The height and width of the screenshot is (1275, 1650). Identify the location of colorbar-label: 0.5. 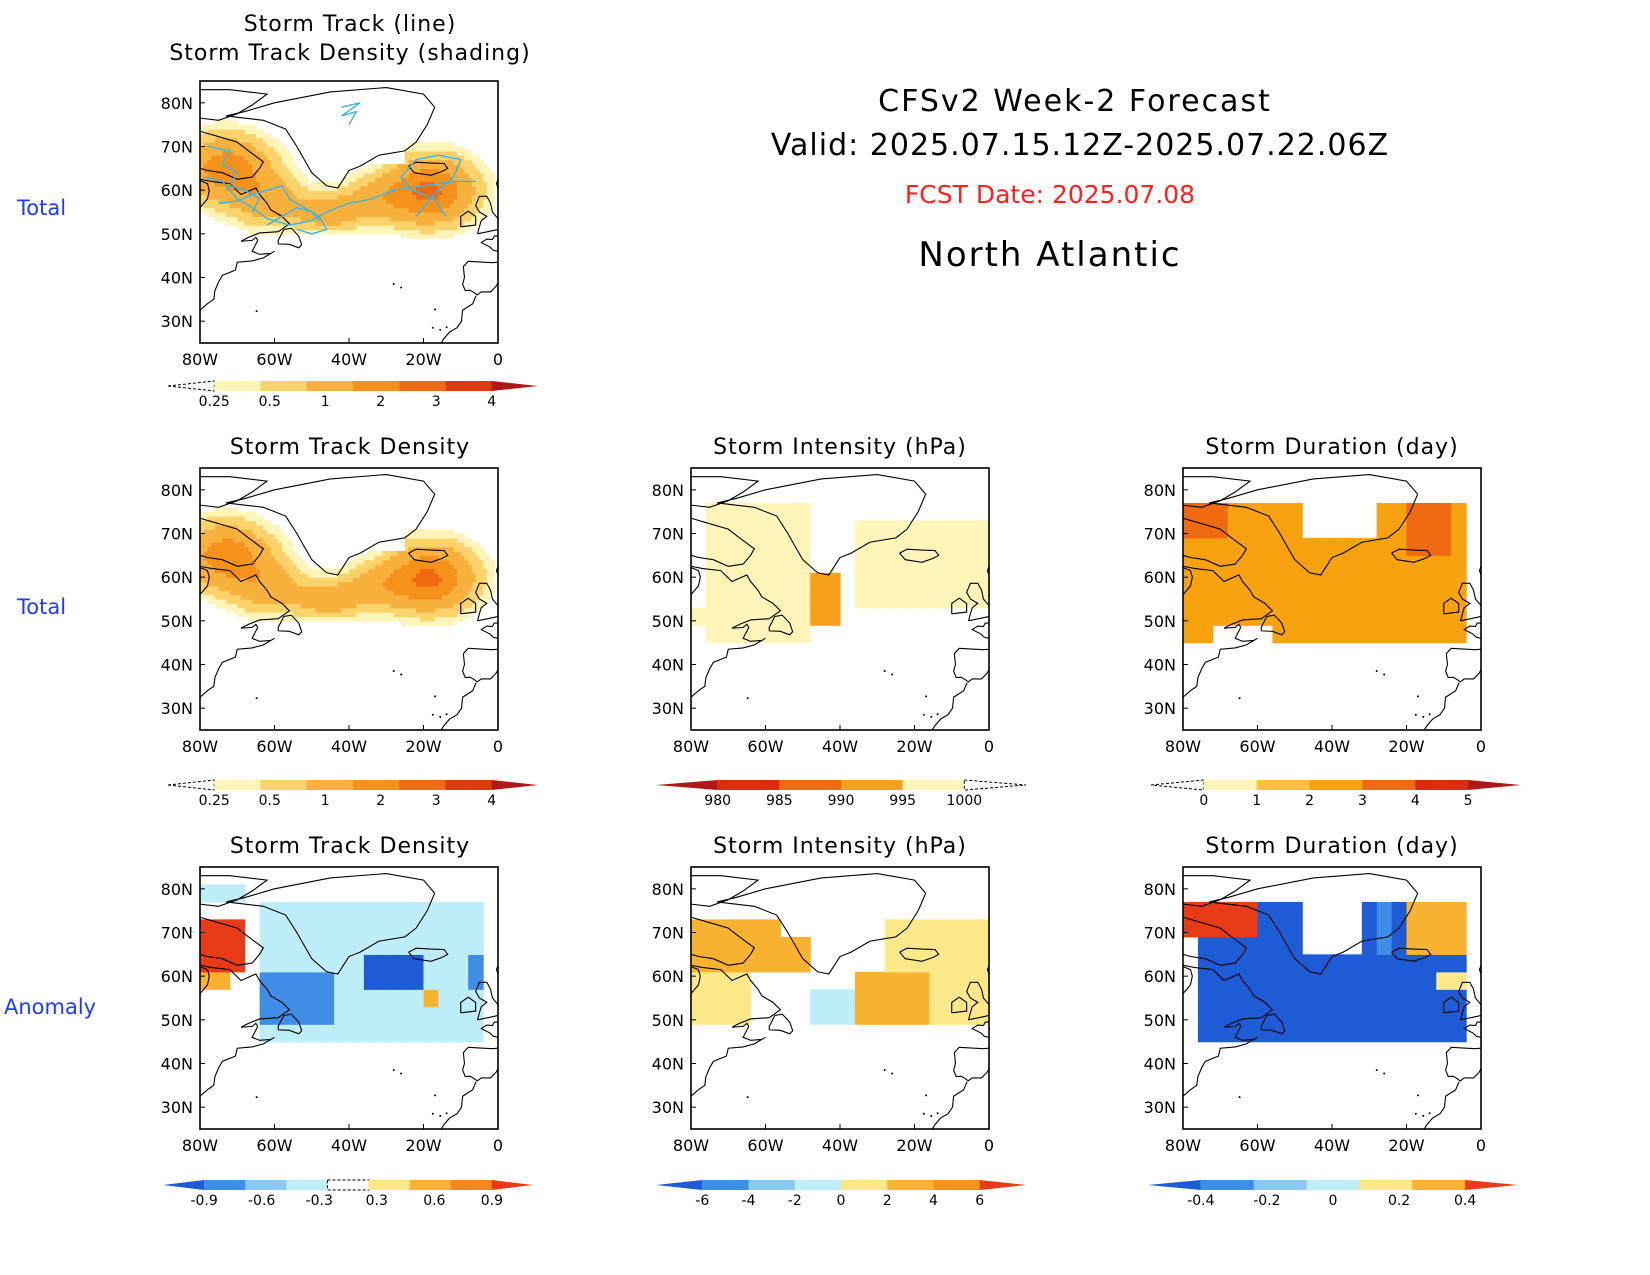
(270, 801).